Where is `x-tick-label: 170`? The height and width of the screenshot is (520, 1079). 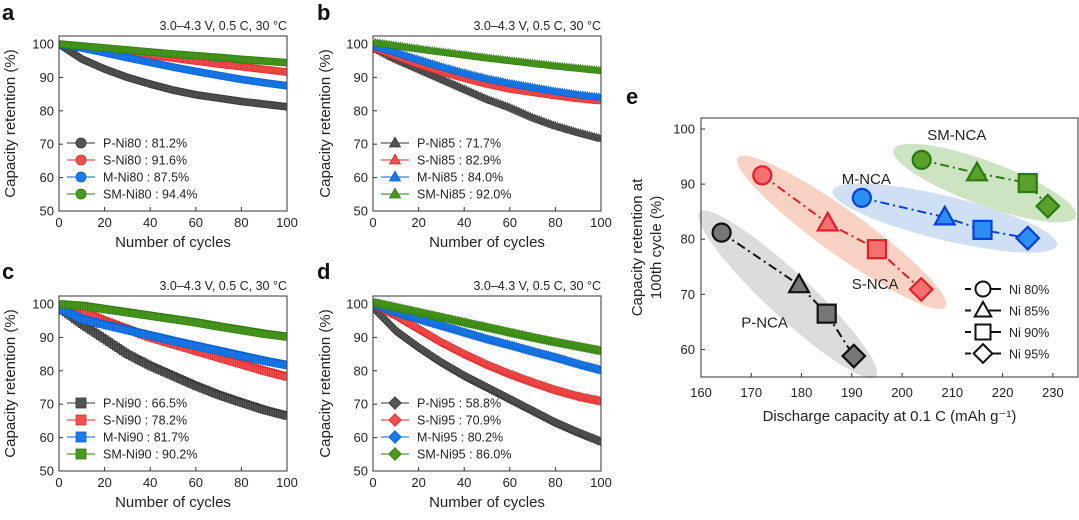 x-tick-label: 170 is located at coordinates (751, 392).